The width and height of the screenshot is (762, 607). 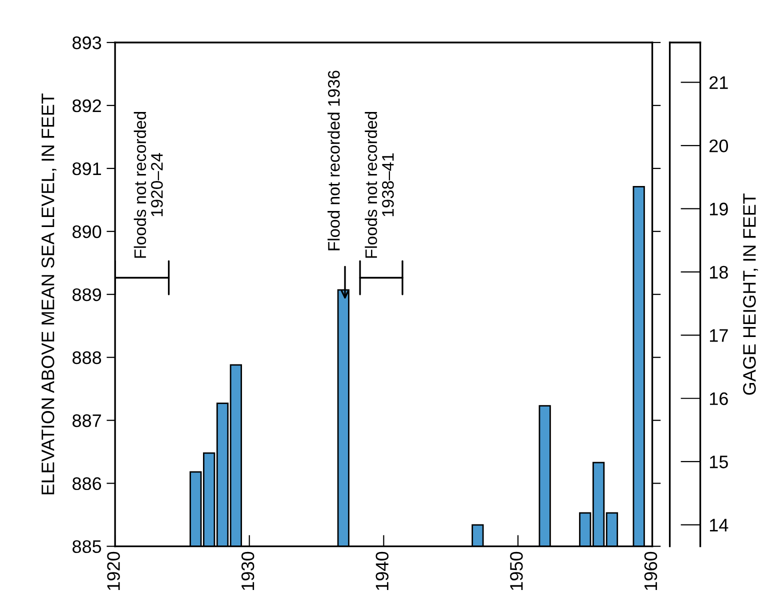 What do you see at coordinates (148, 185) in the screenshot?
I see `annotation: Floods not recorded 1920–24` at bounding box center [148, 185].